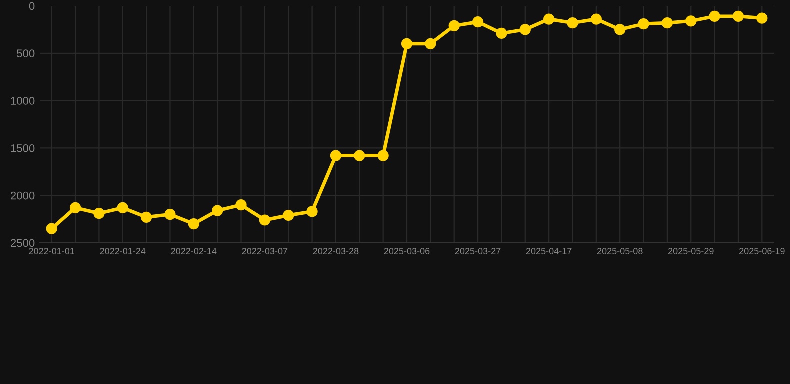 The width and height of the screenshot is (790, 384). What do you see at coordinates (691, 251) in the screenshot?
I see `x-tick-label: 2025-05-29` at bounding box center [691, 251].